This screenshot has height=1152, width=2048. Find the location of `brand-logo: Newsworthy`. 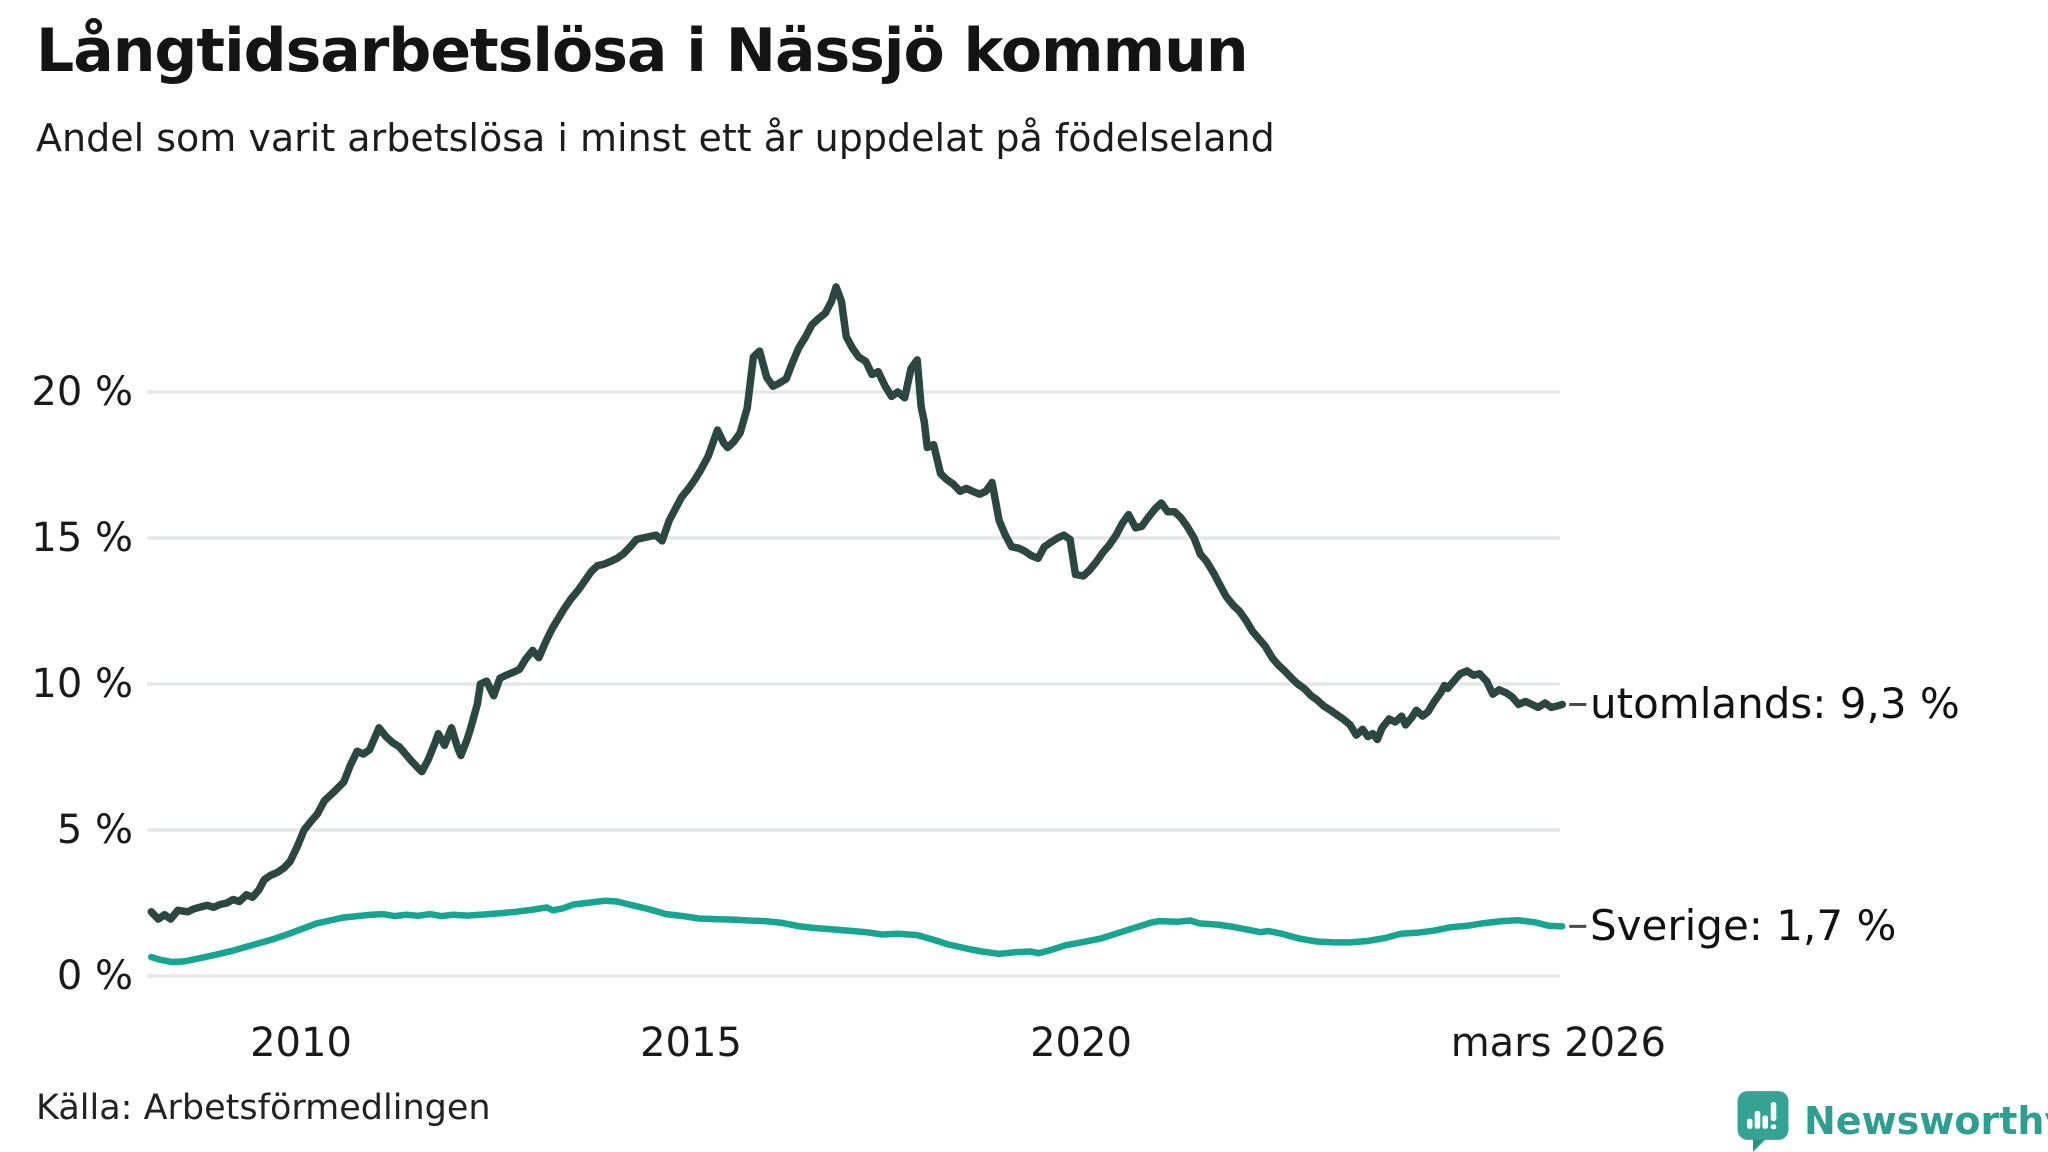

brand-logo: Newsworthy is located at coordinates (1892, 1121).